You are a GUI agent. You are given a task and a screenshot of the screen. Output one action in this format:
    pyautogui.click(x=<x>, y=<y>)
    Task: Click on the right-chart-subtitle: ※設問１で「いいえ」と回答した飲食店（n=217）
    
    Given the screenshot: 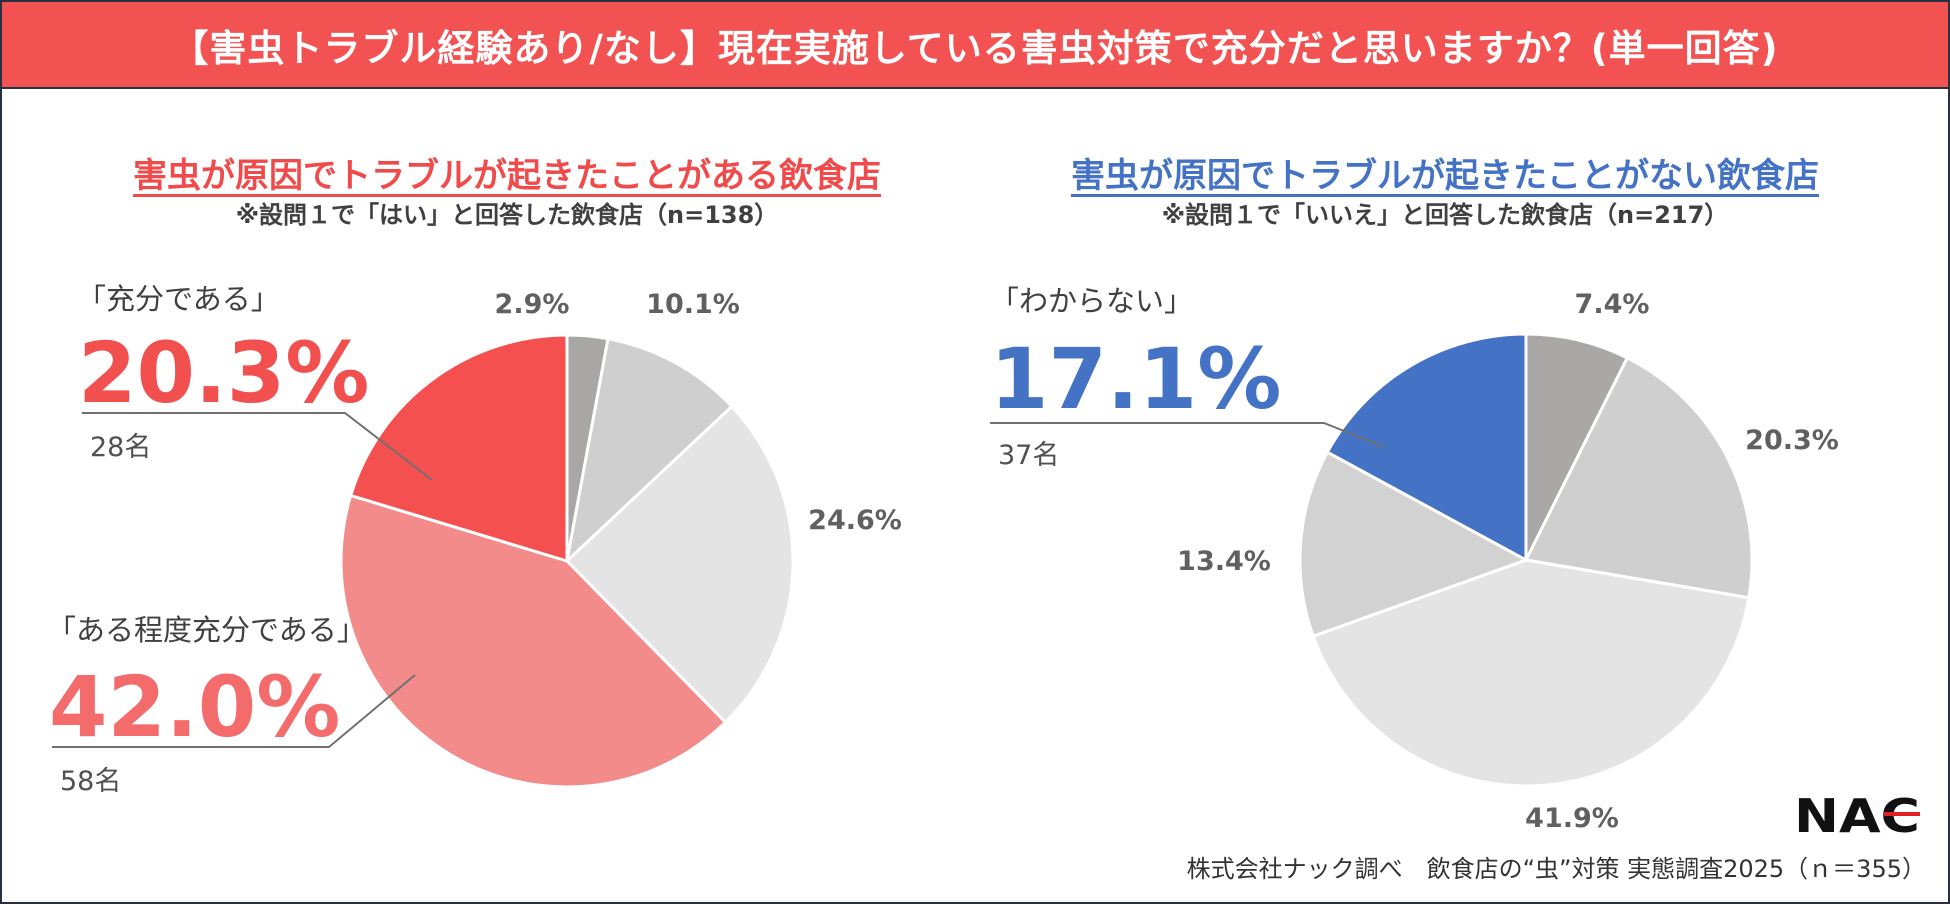 What is the action you would take?
    pyautogui.click(x=1445, y=215)
    